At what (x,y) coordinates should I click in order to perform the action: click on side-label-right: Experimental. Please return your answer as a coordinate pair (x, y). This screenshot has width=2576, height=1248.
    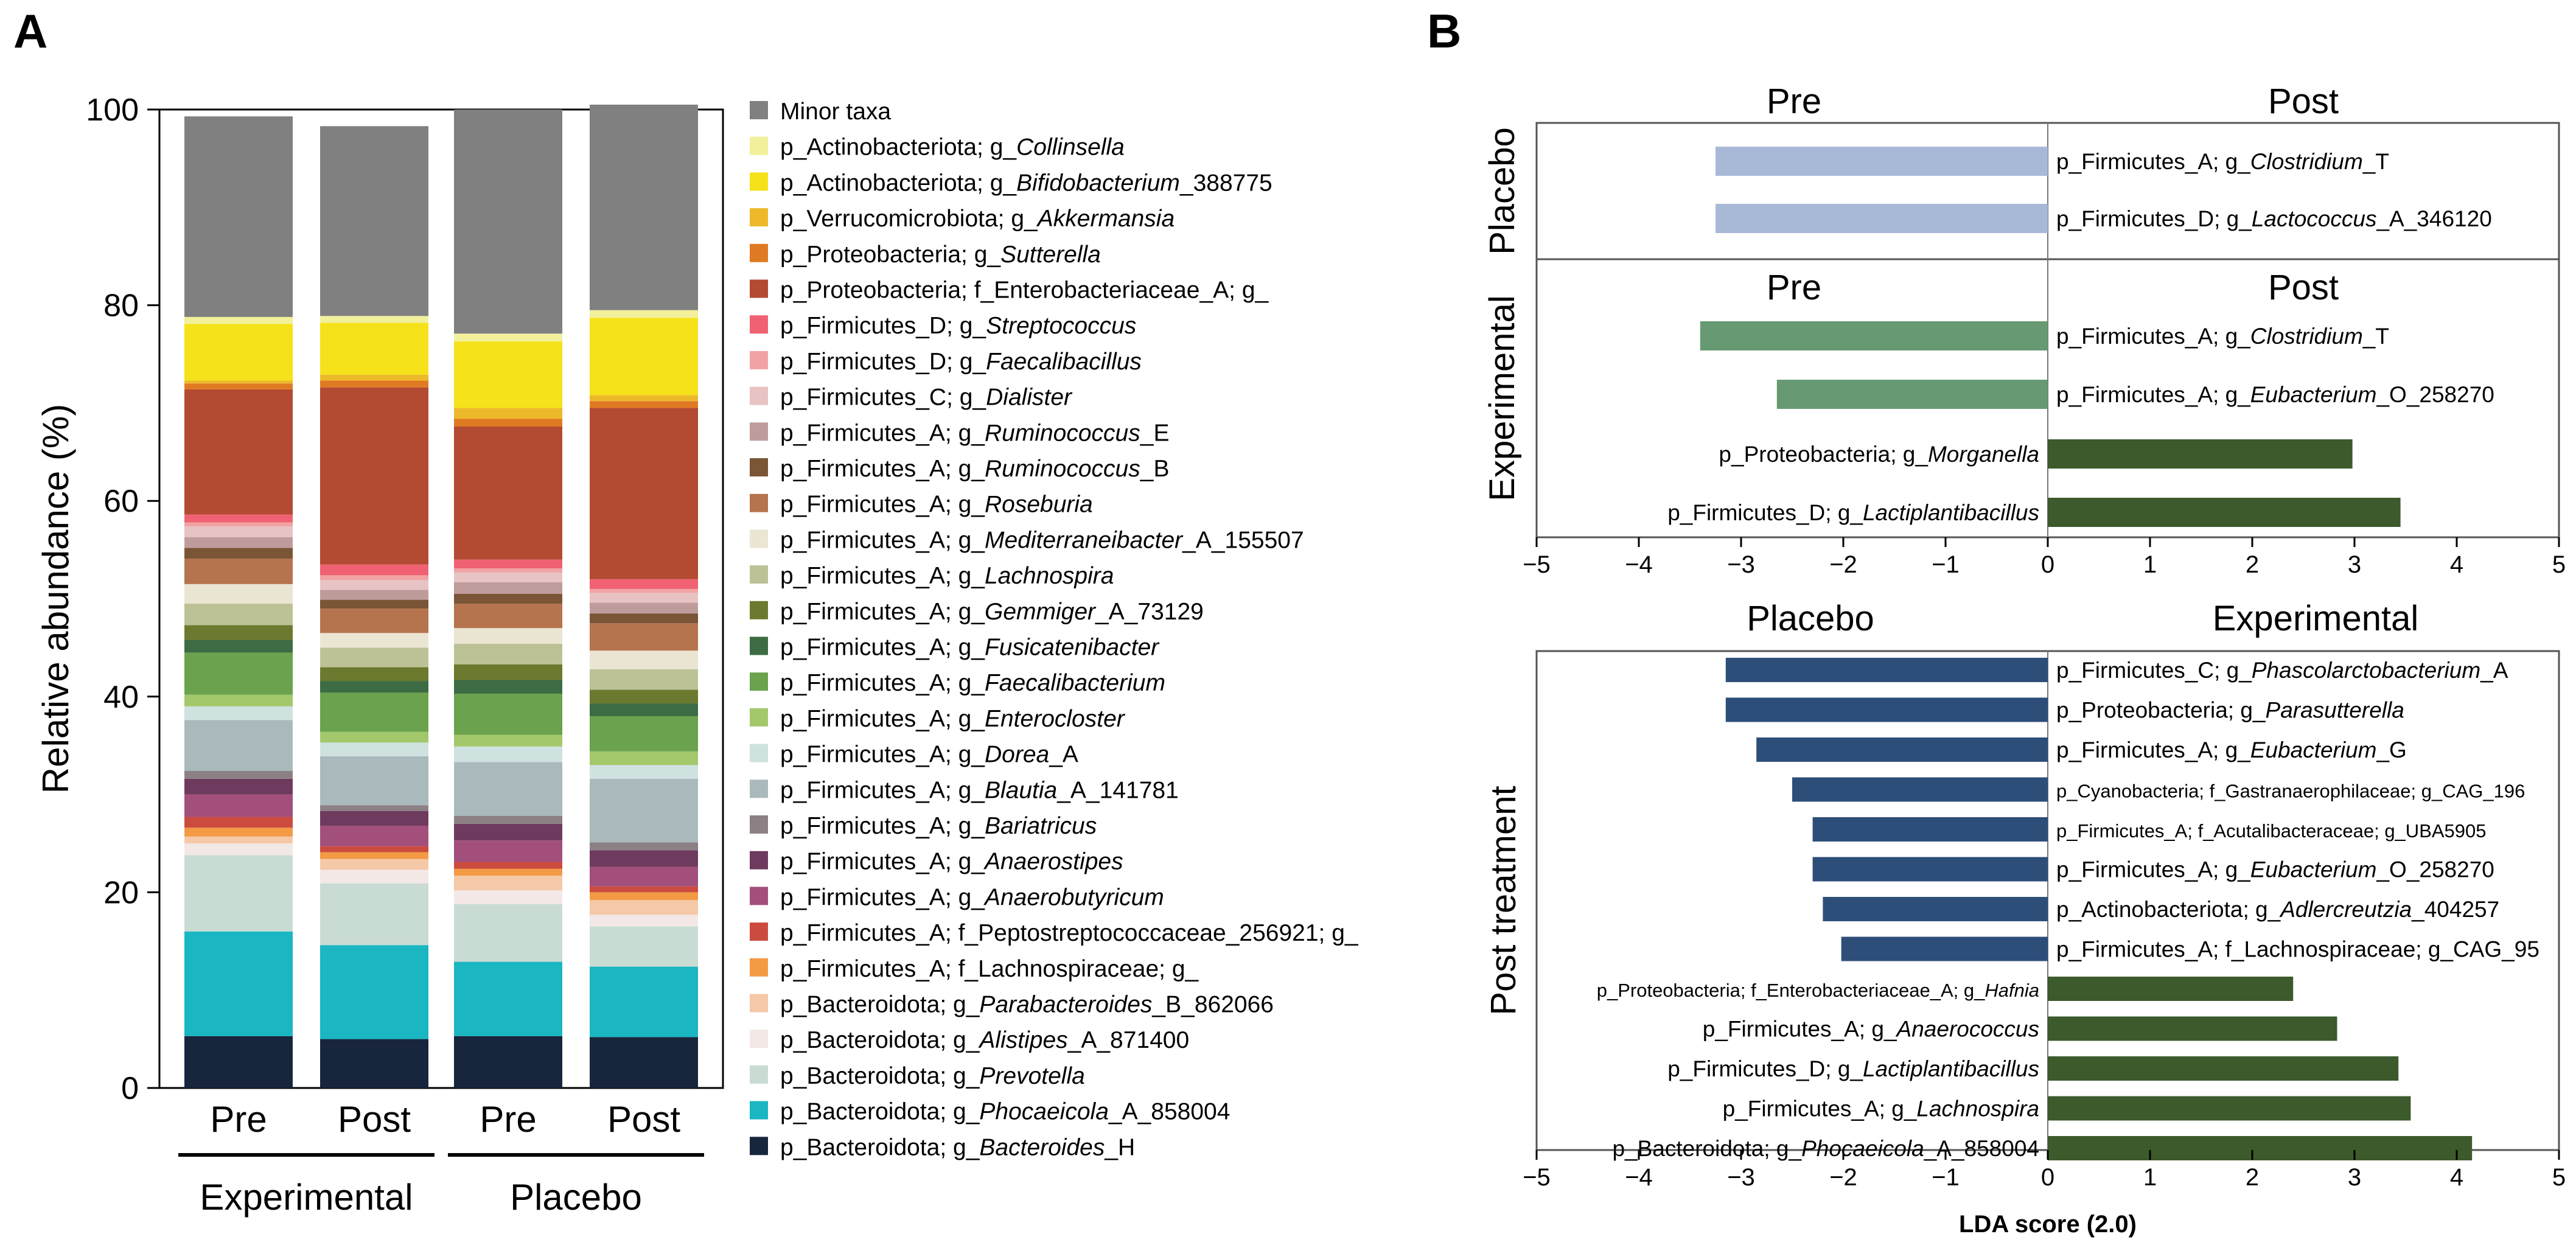
    Looking at the image, I should click on (2315, 618).